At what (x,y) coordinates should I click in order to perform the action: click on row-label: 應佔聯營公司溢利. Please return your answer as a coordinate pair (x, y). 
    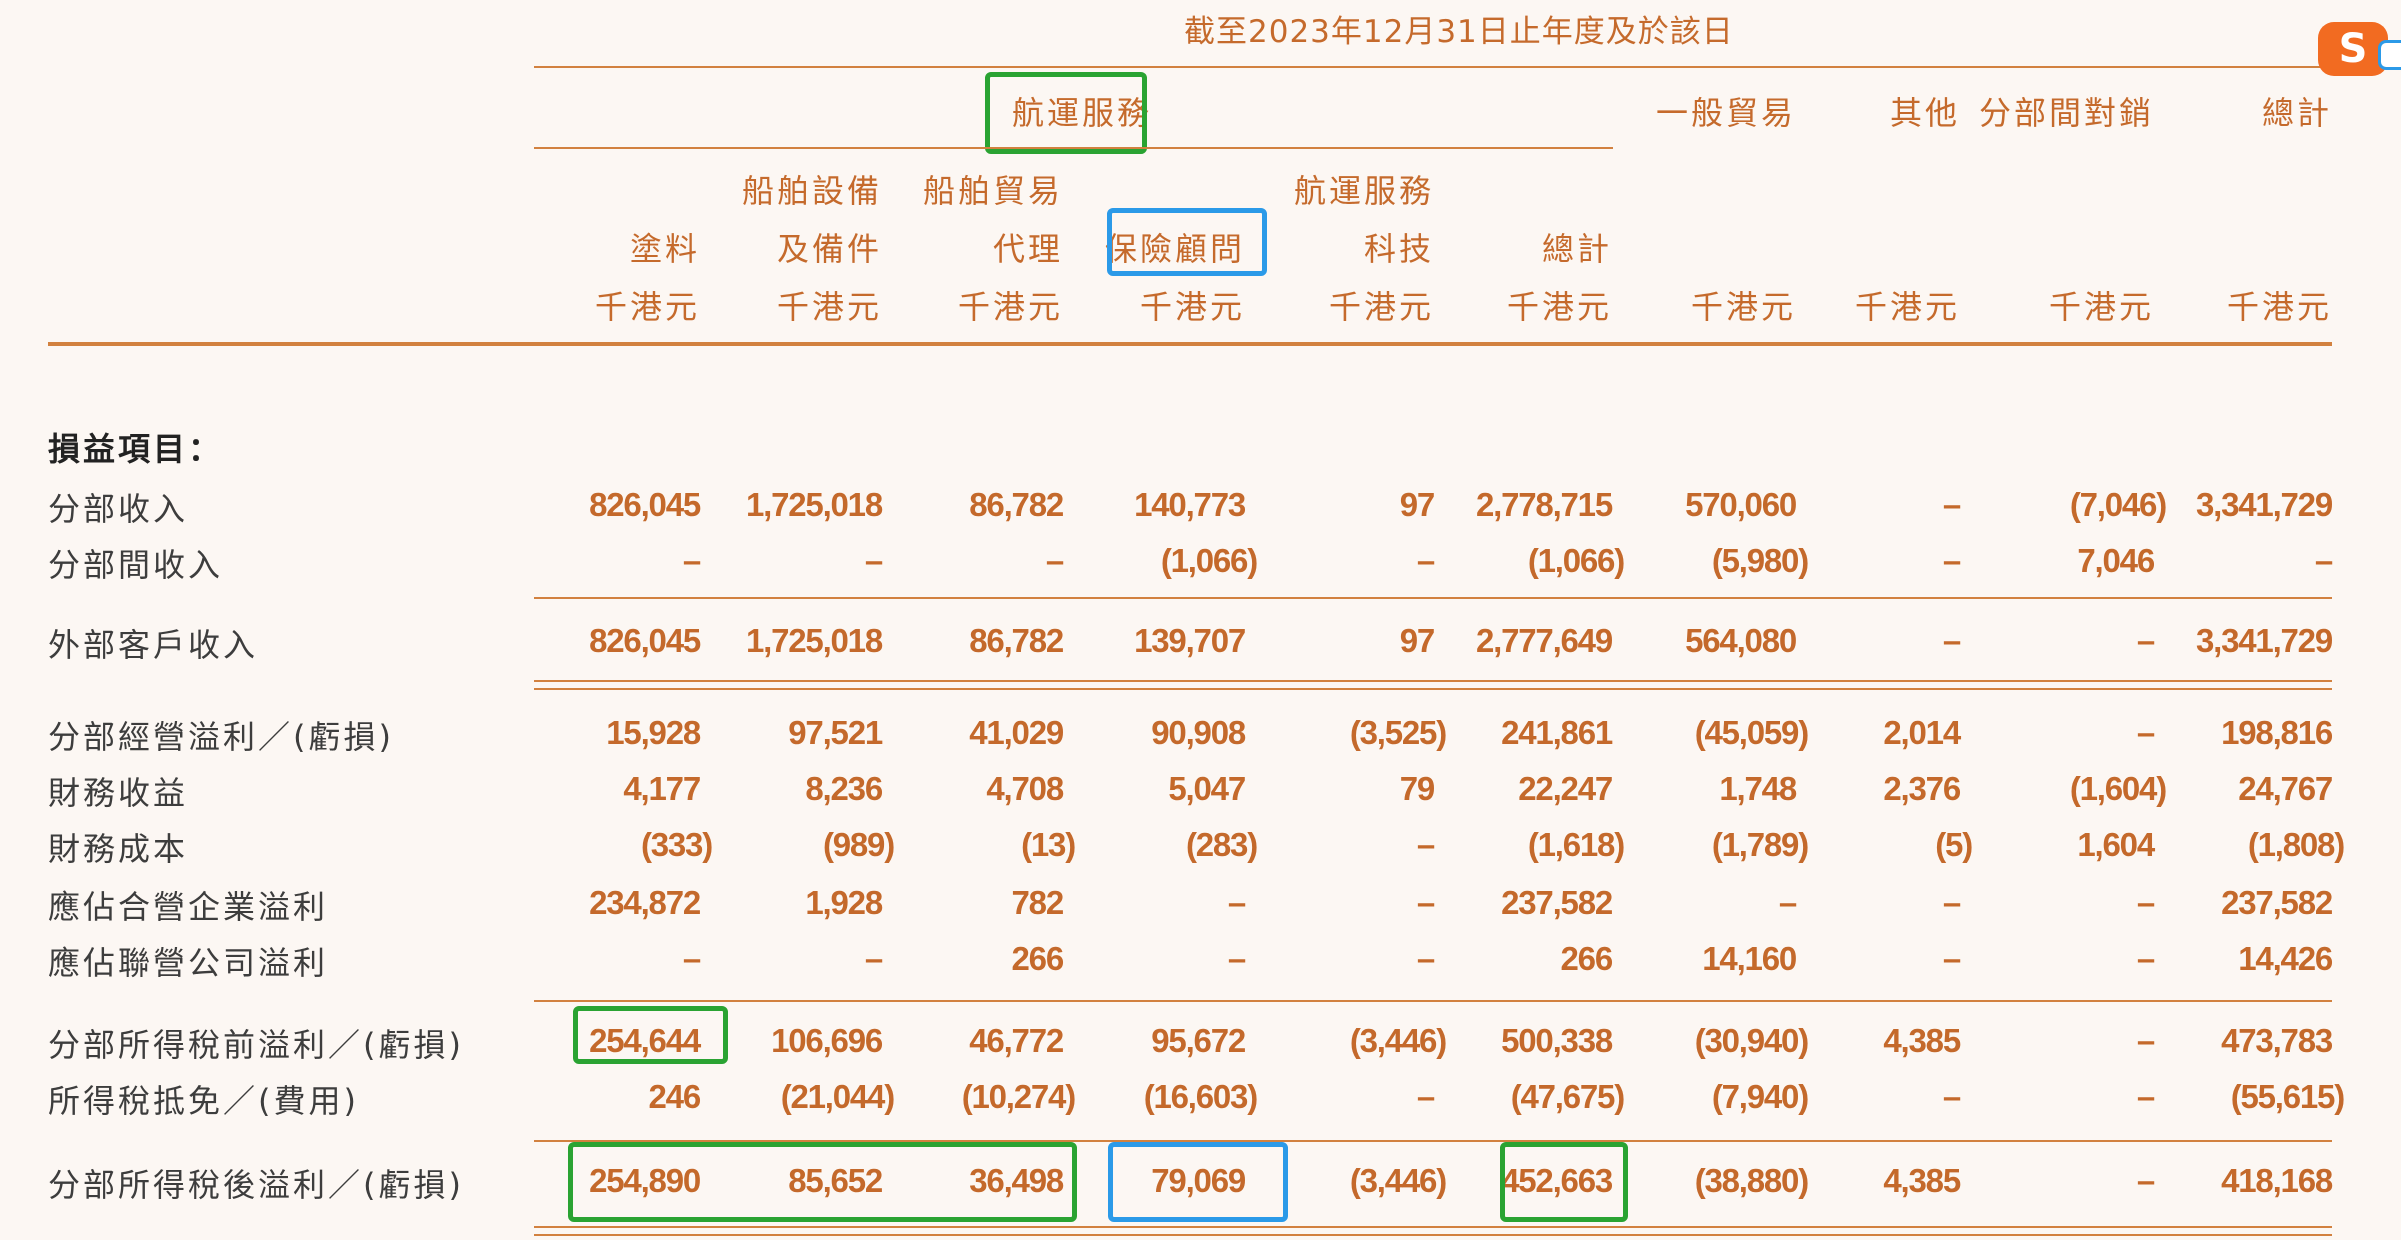
    Looking at the image, I should click on (188, 963).